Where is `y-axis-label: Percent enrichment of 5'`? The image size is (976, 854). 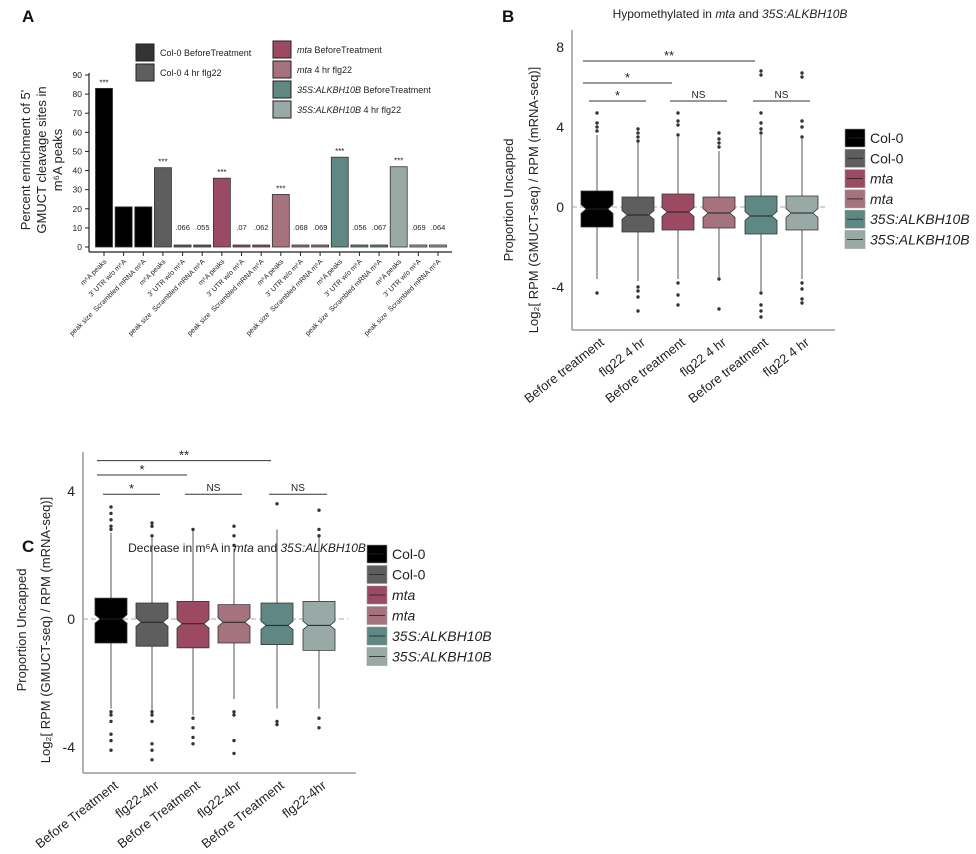
y-axis-label: Percent enrichment of 5' is located at coordinates (25, 160).